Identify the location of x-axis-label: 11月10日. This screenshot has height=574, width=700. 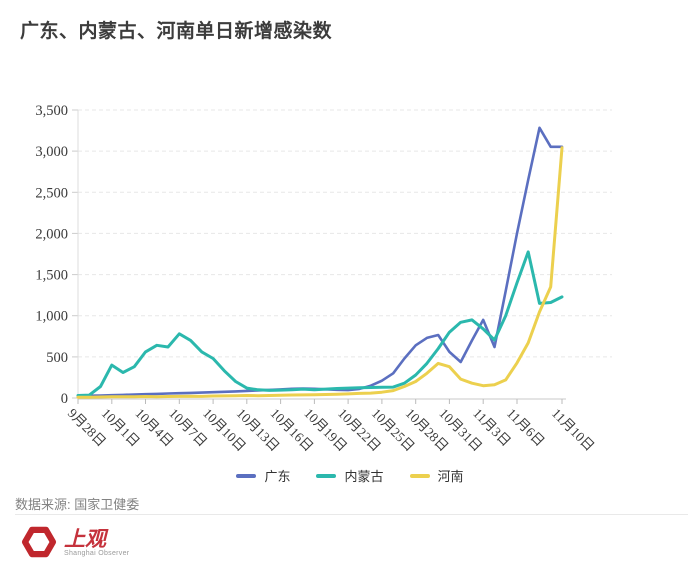
(573, 430).